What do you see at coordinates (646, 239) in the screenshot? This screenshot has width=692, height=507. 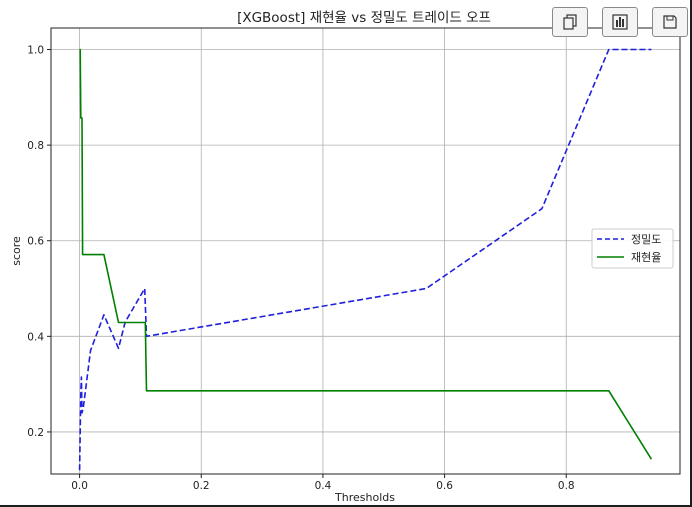 I see `legend-label-precision: 정밀도` at bounding box center [646, 239].